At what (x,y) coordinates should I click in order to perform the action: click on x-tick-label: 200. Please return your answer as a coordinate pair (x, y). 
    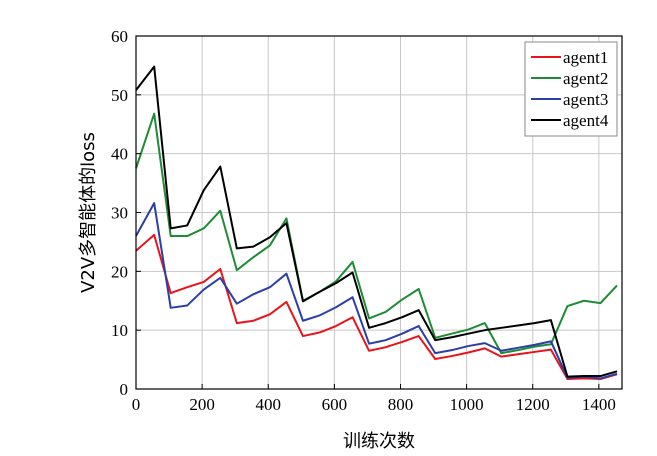
    Looking at the image, I should click on (202, 404).